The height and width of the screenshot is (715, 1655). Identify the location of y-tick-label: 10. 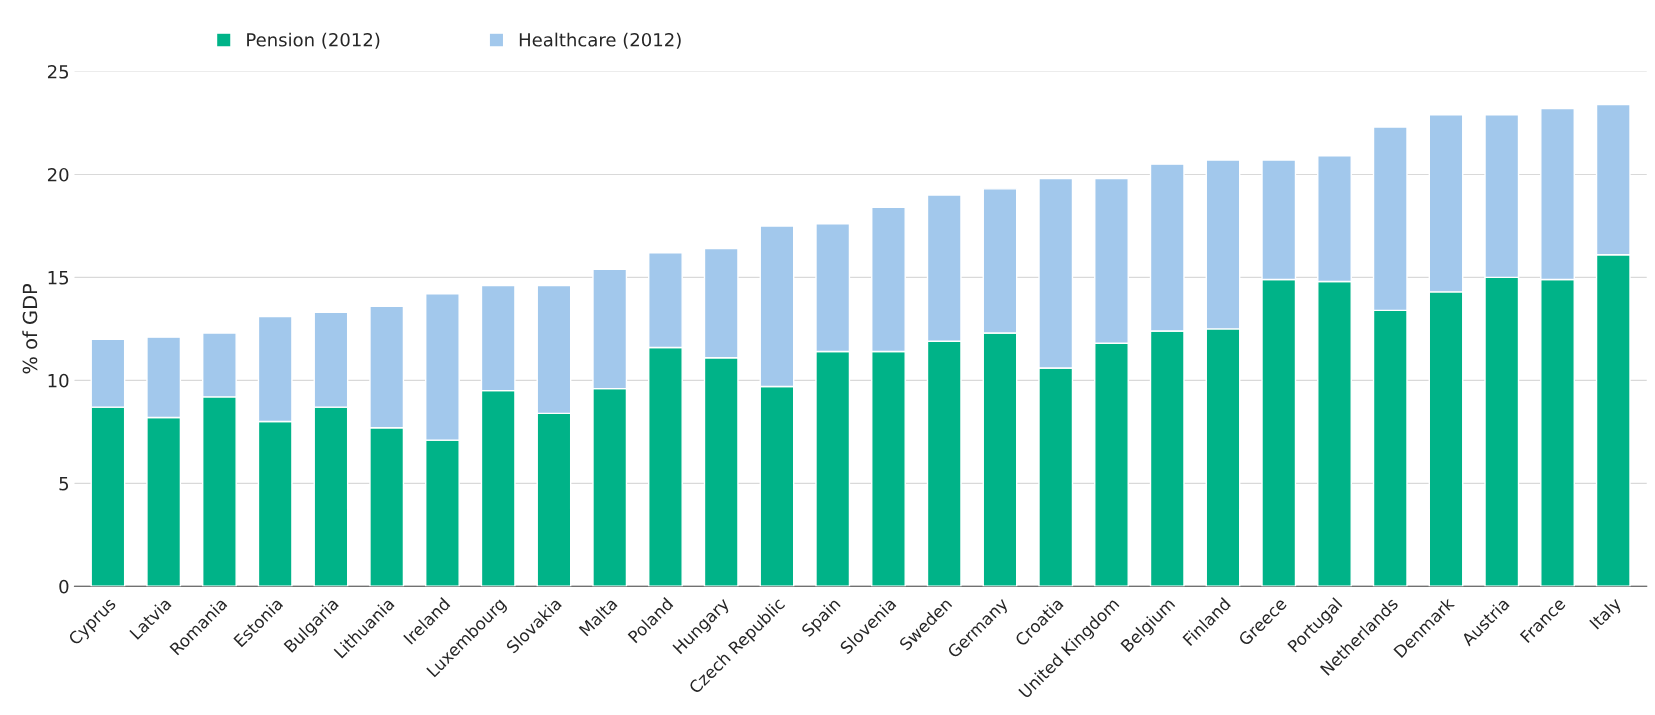
(58, 380).